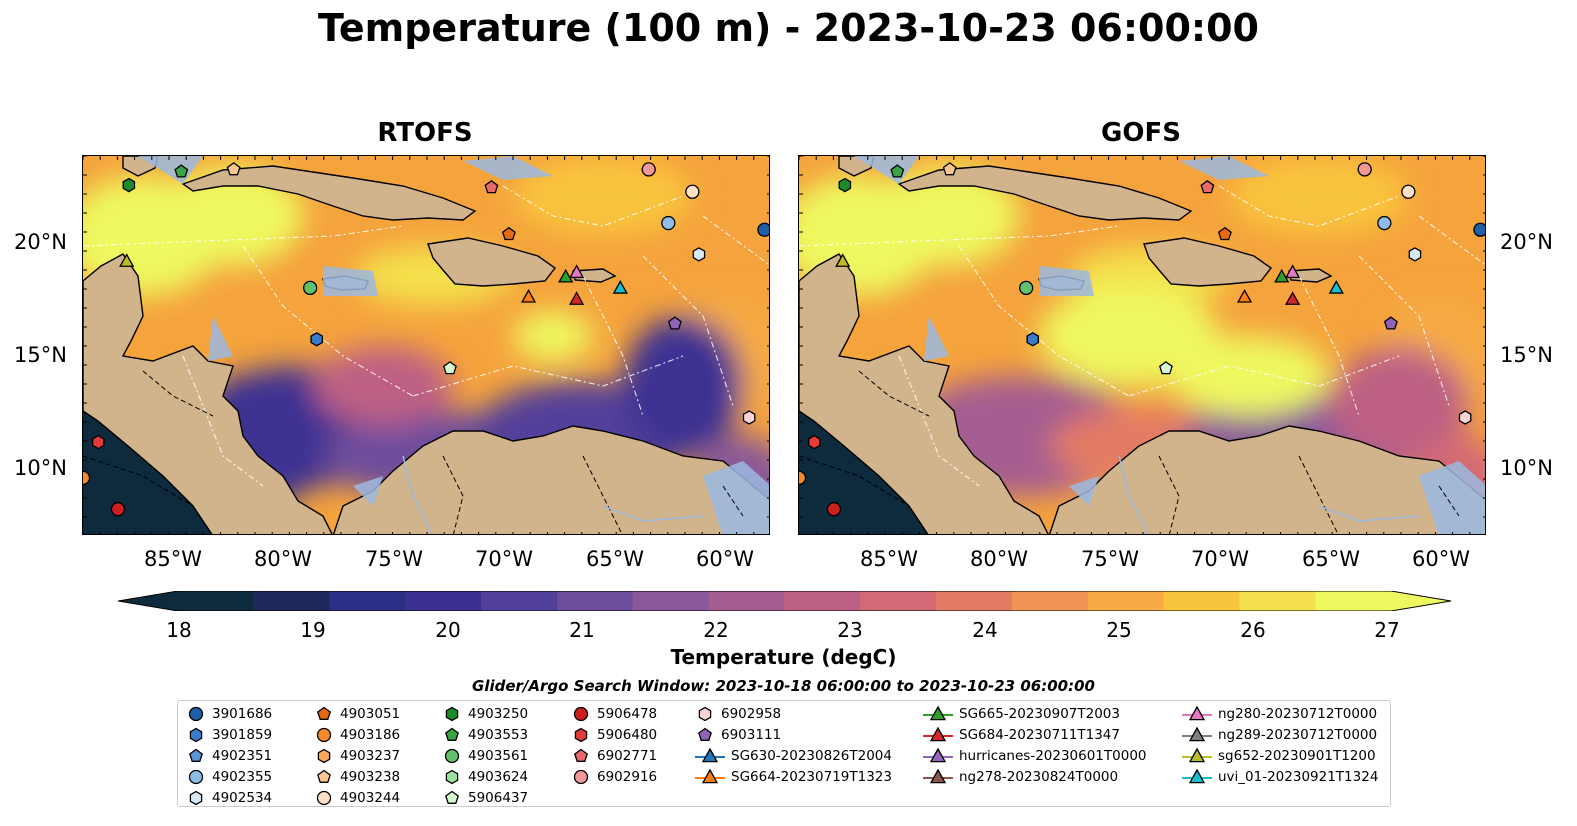 The width and height of the screenshot is (1577, 826). I want to click on lat-label-20n-right: 20°N, so click(1526, 242).